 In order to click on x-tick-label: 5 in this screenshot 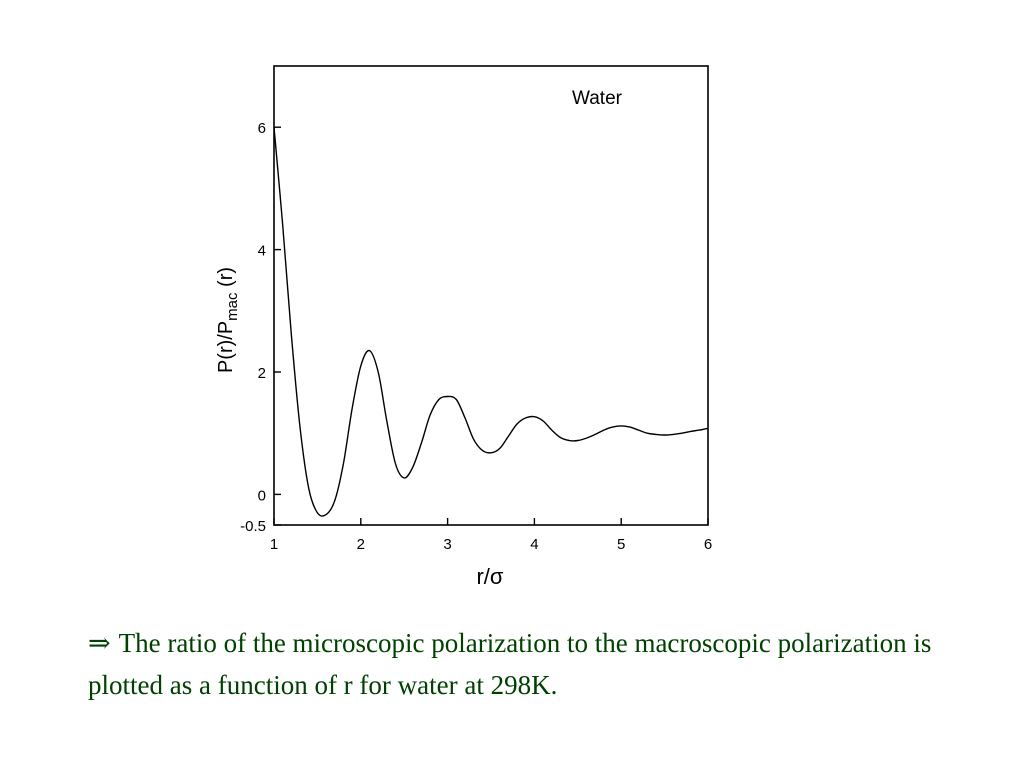, I will do `click(621, 544)`.